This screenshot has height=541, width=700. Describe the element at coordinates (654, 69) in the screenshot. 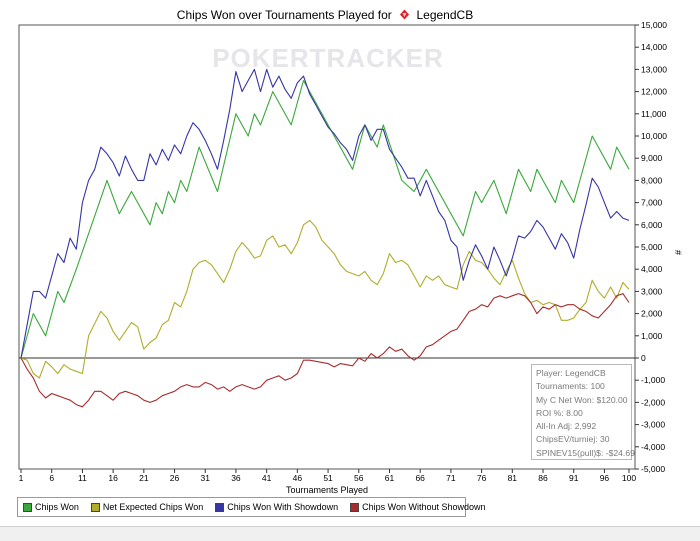

I see `y-tick-label: 13,000` at that location.